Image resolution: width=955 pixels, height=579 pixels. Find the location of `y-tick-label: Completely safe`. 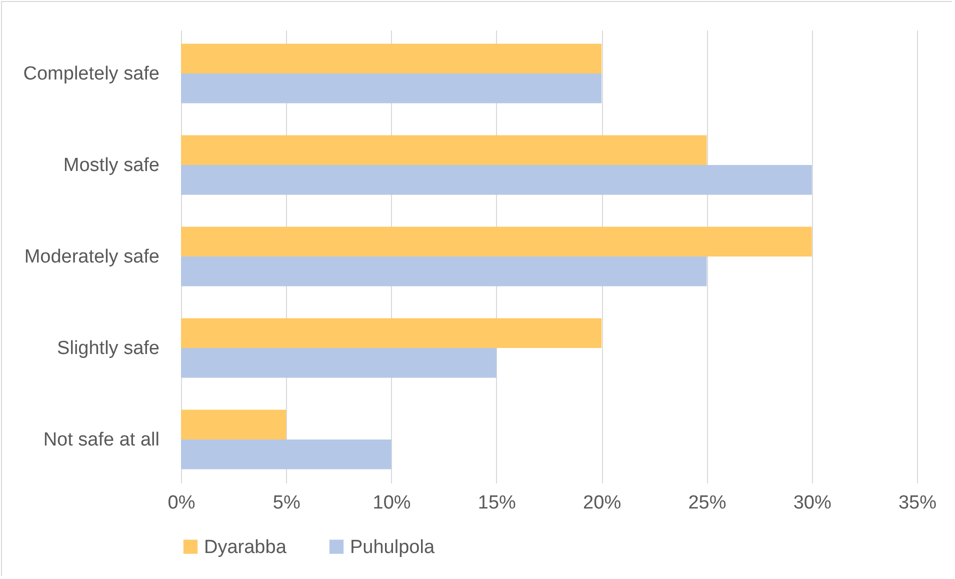

y-tick-label: Completely safe is located at coordinates (91, 73).